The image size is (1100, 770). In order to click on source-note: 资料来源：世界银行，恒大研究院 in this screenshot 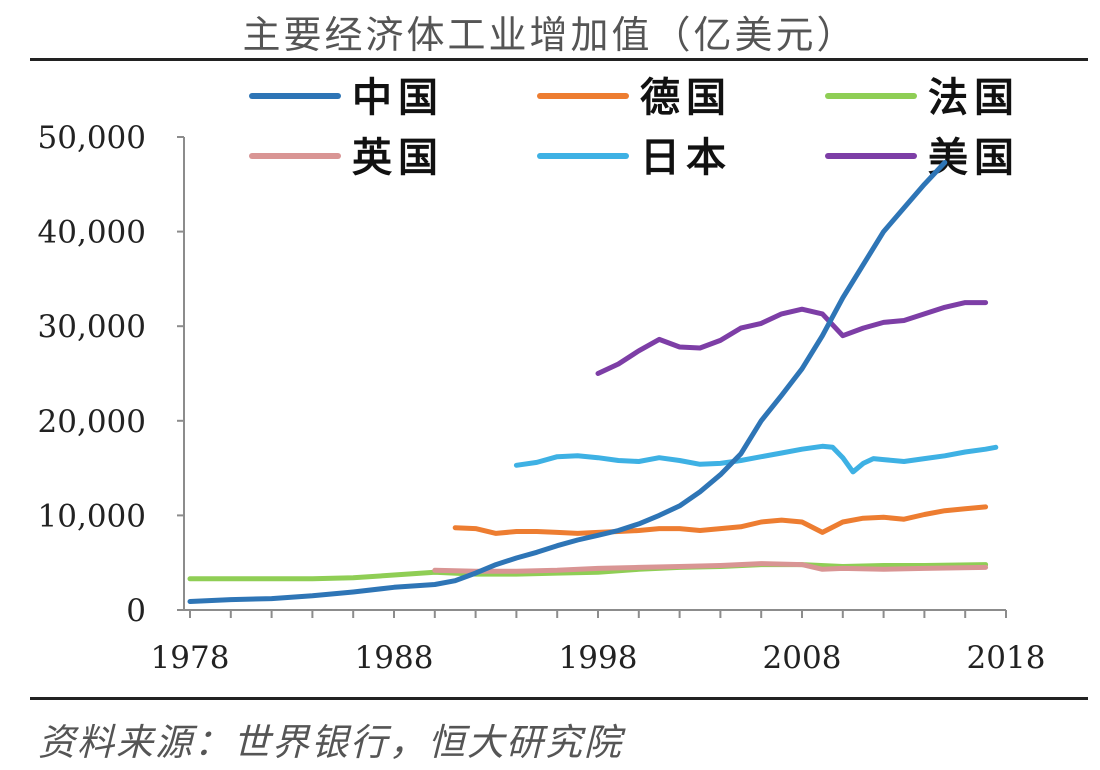, I will do `click(330, 742)`.